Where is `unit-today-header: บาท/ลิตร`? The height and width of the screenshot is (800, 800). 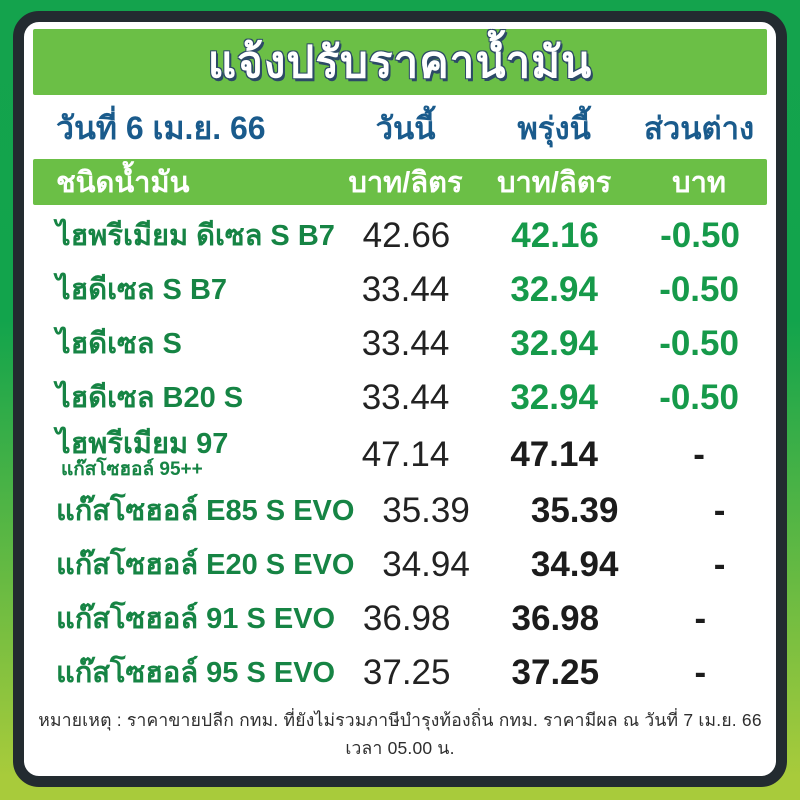
unit-today-header: บาท/ลิตร is located at coordinates (405, 183).